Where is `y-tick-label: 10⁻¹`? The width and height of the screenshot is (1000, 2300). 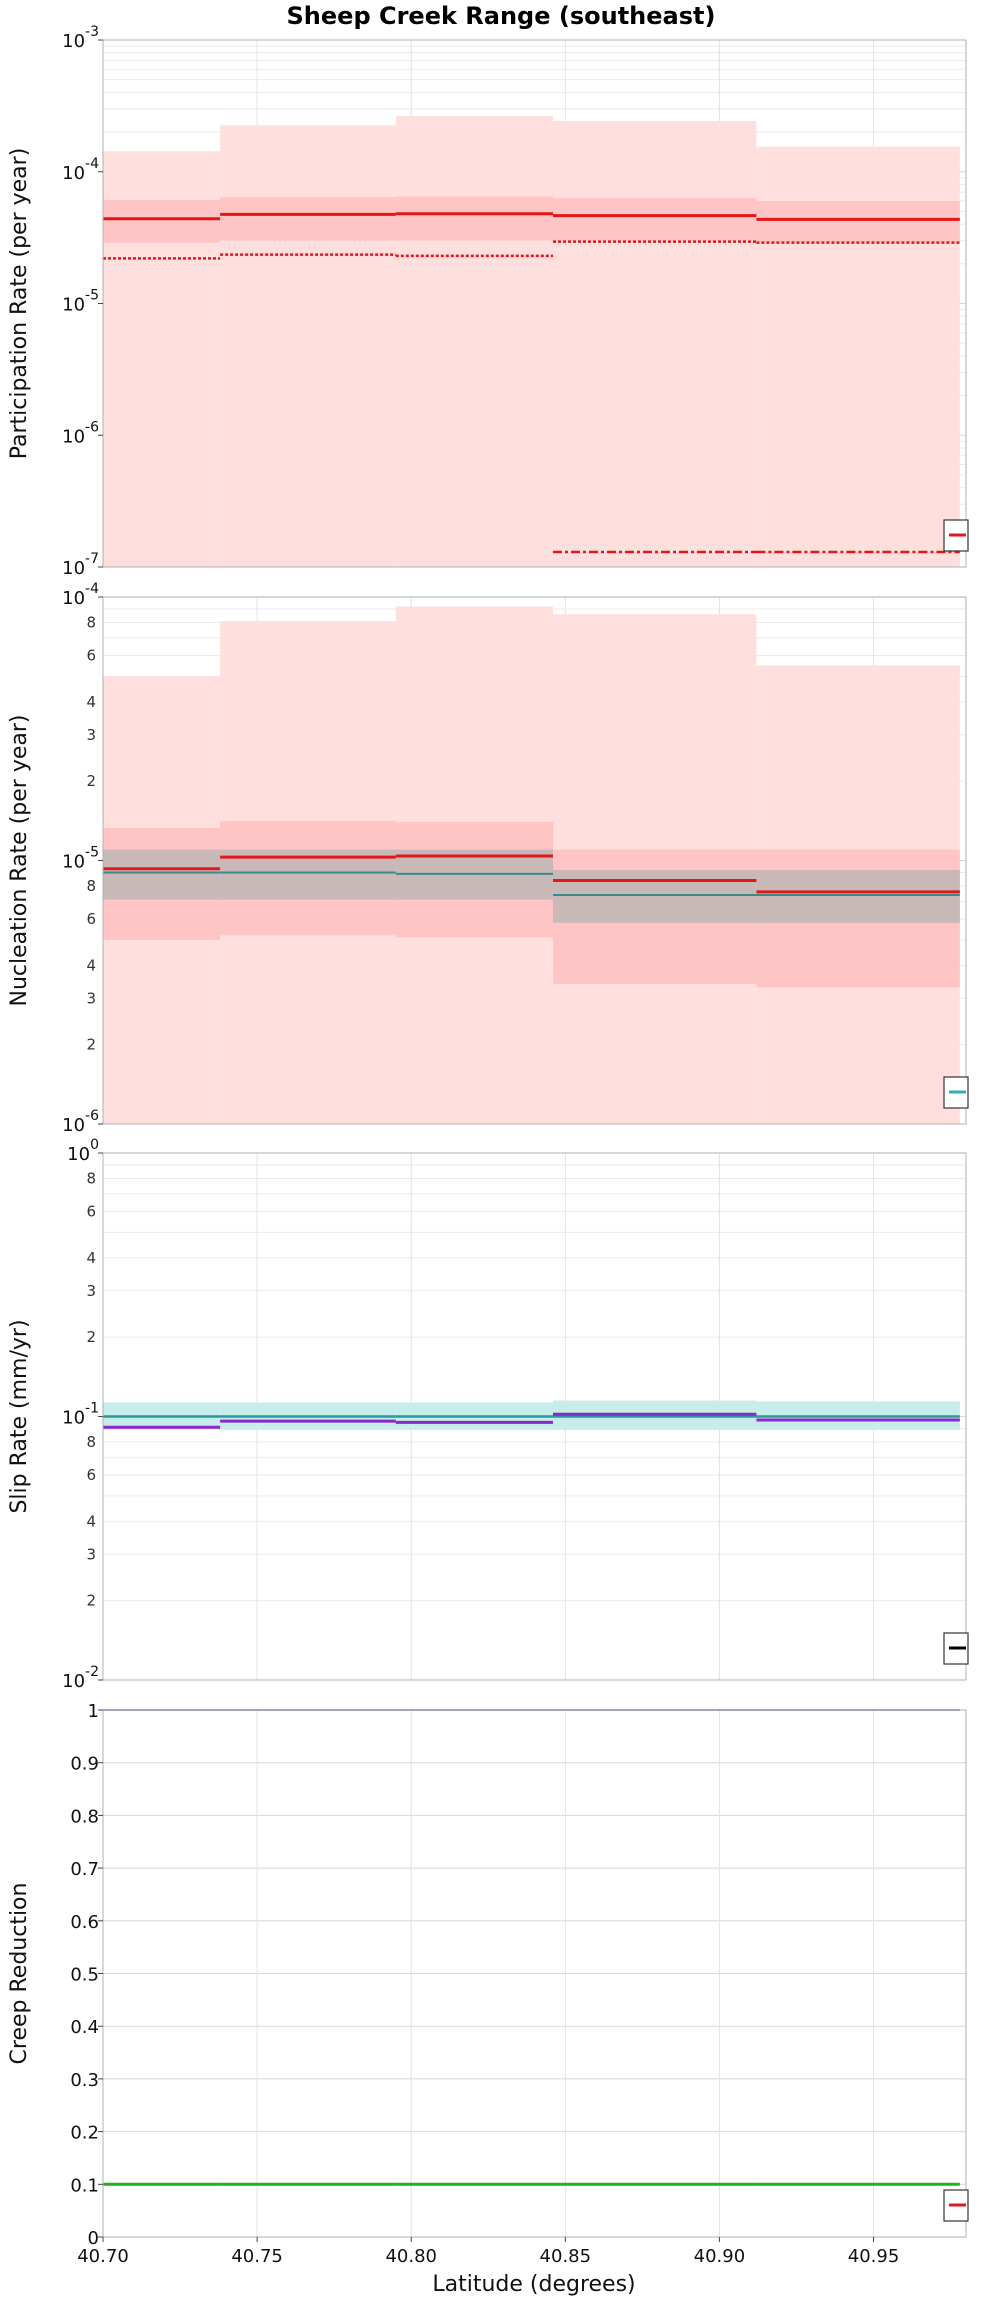 y-tick-label: 10⁻¹ is located at coordinates (80, 1415).